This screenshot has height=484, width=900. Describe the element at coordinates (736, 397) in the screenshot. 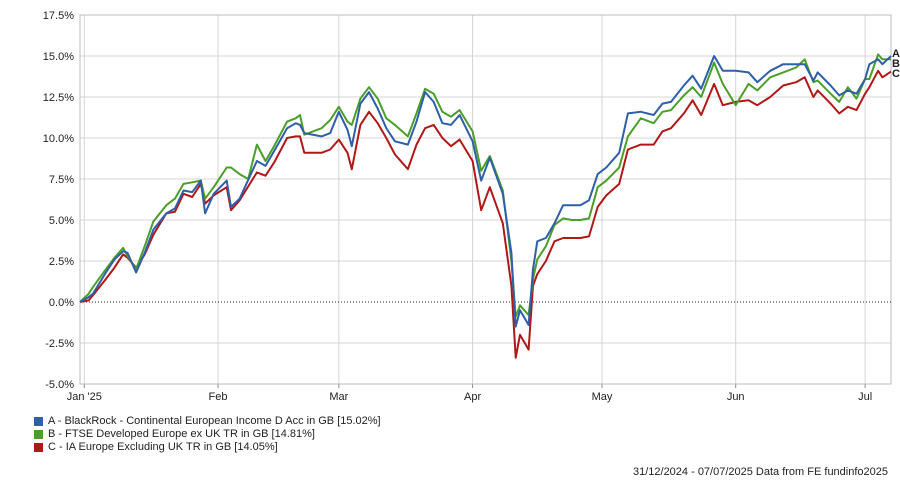

I see `x-tick-label: Jun` at that location.